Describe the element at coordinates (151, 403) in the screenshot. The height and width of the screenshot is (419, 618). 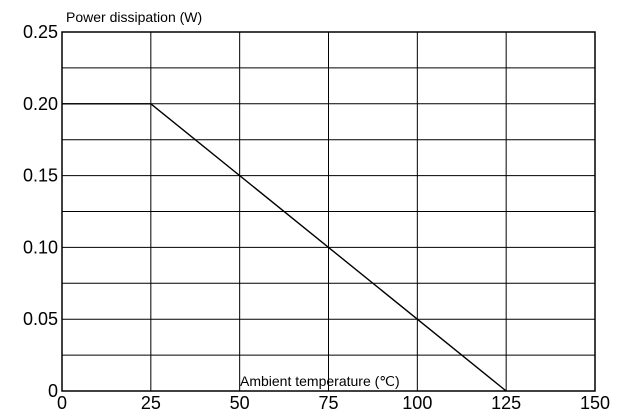
I see `x-tick-label: 25` at that location.